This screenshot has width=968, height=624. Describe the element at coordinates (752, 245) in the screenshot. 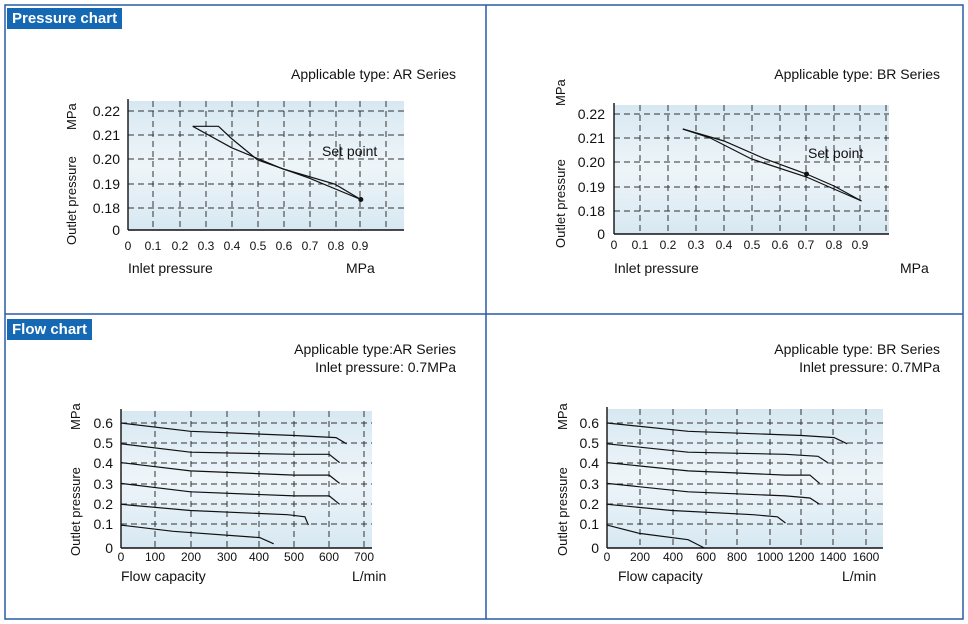

I see `pressure_br-xtick-label: 0.5` at that location.